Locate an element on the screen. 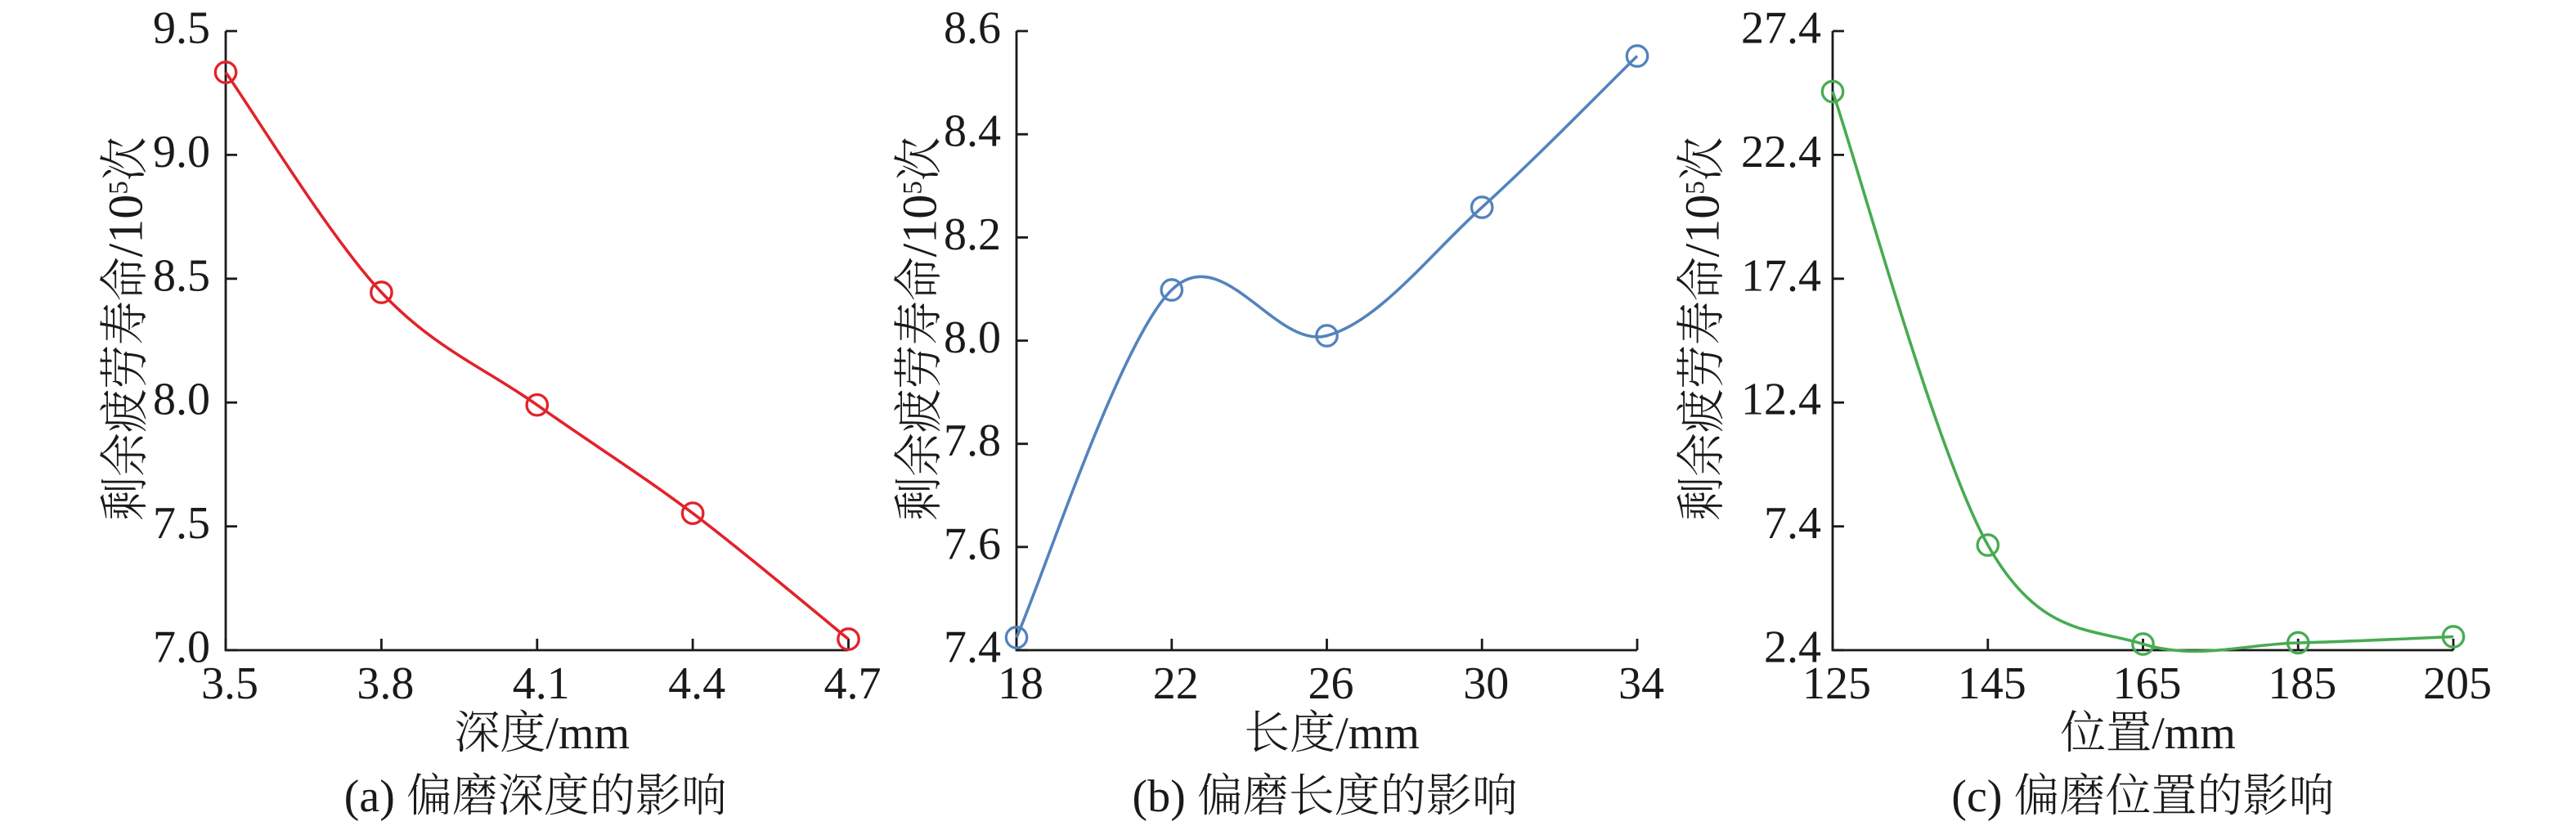 The width and height of the screenshot is (2576, 826). svg-text: 34 is located at coordinates (1641, 683).